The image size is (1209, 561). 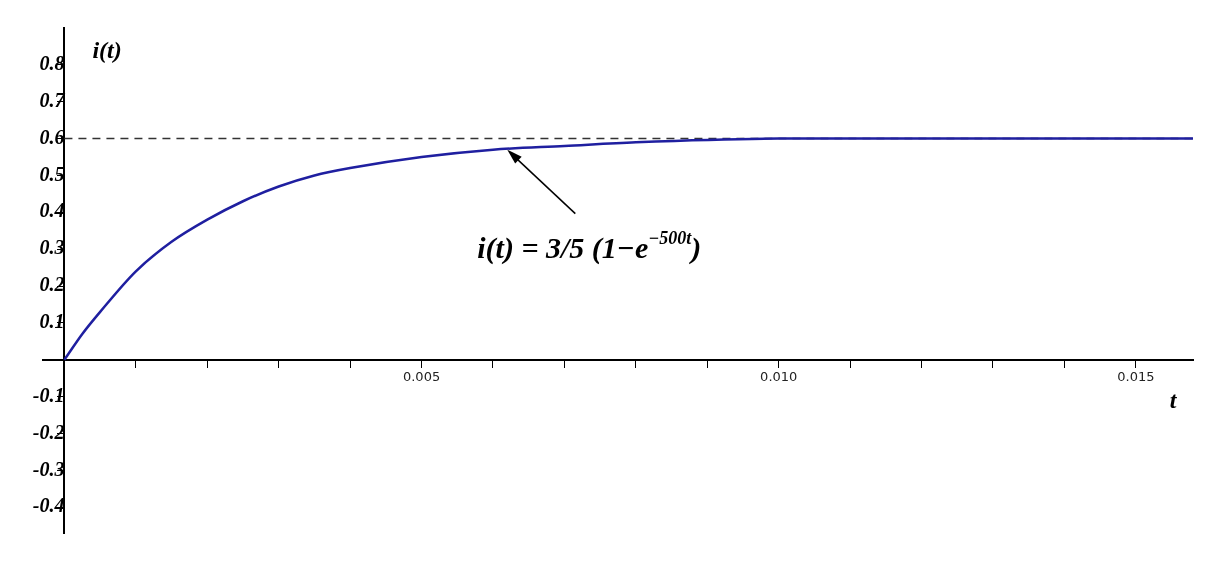 What do you see at coordinates (48, 394) in the screenshot?
I see `y-tick-label: -0.1` at bounding box center [48, 394].